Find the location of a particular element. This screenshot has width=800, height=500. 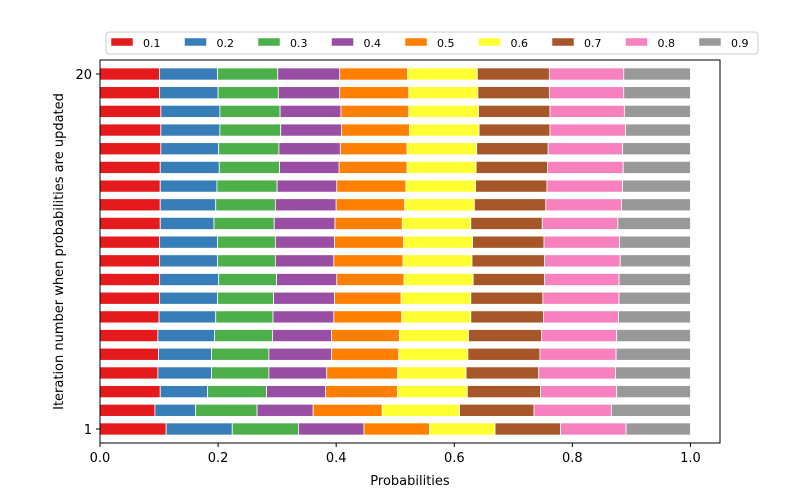

bar-iter-18-series-0.8 is located at coordinates (587, 111).